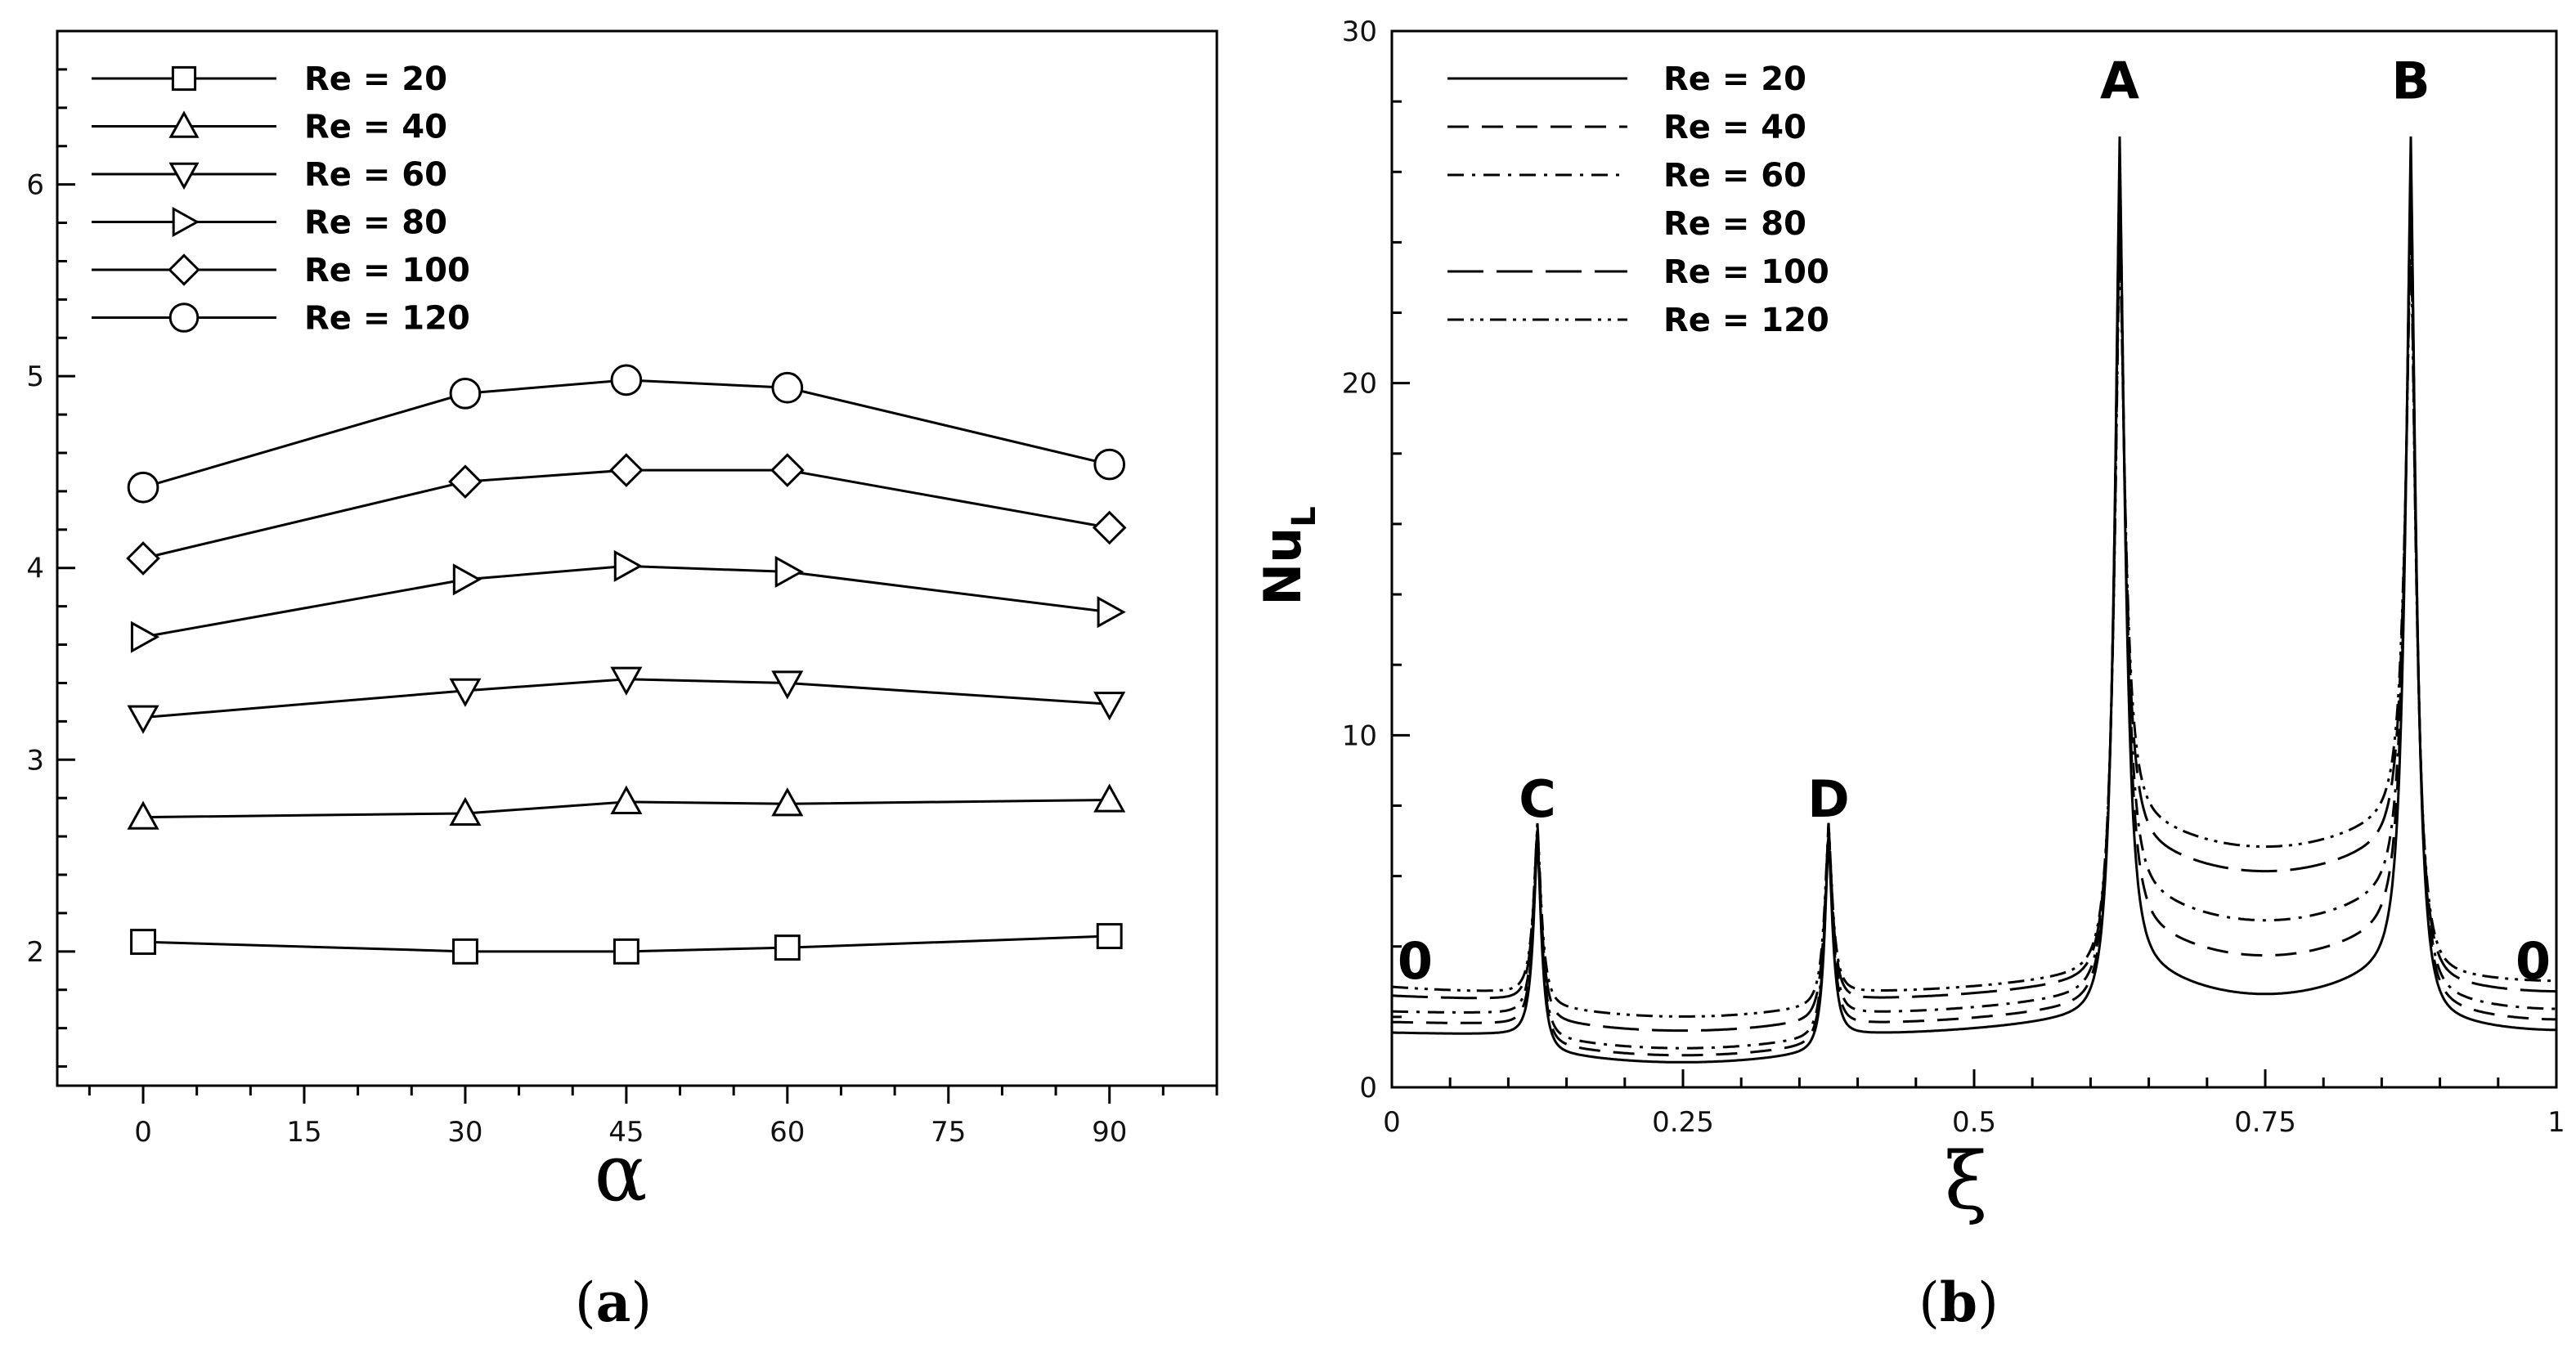  I want to click on annotation-d: D, so click(1828, 799).